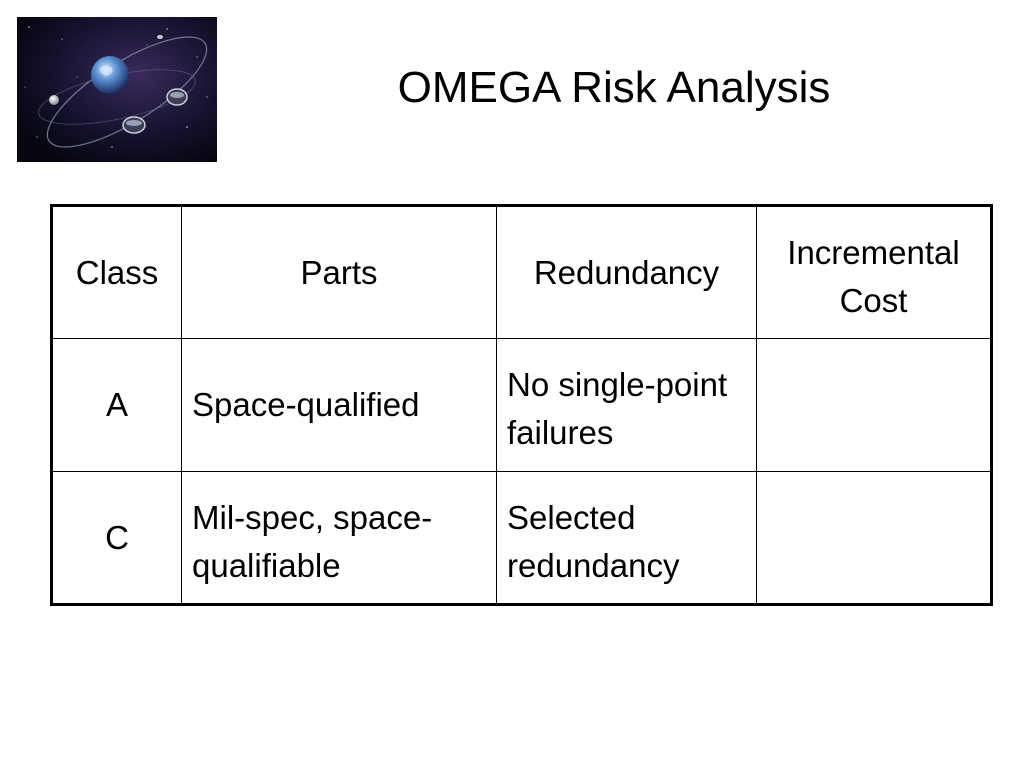 This screenshot has width=1024, height=768. I want to click on satellite-orbit-image, so click(117, 89).